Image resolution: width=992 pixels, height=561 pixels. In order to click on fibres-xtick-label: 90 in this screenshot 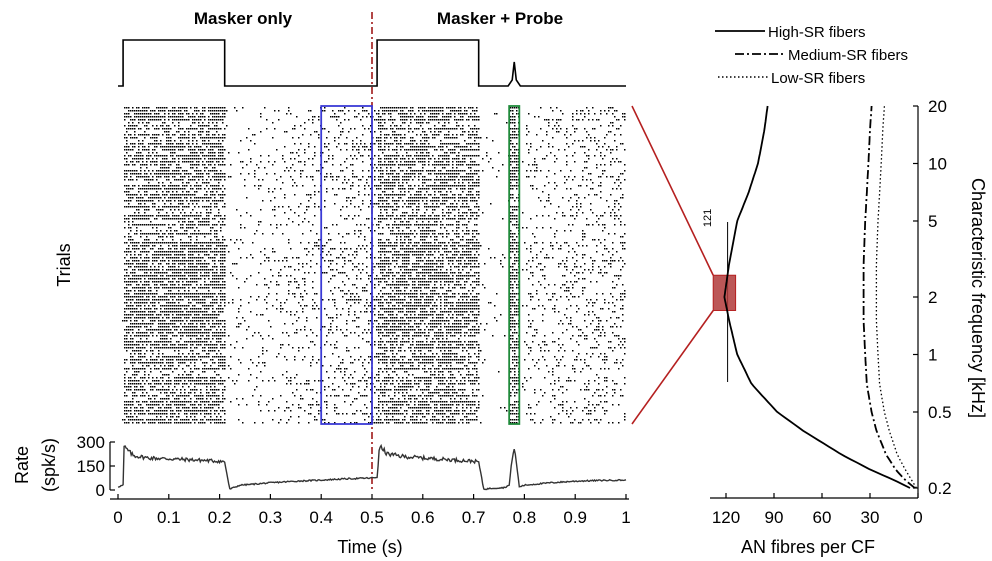, I will do `click(774, 517)`.